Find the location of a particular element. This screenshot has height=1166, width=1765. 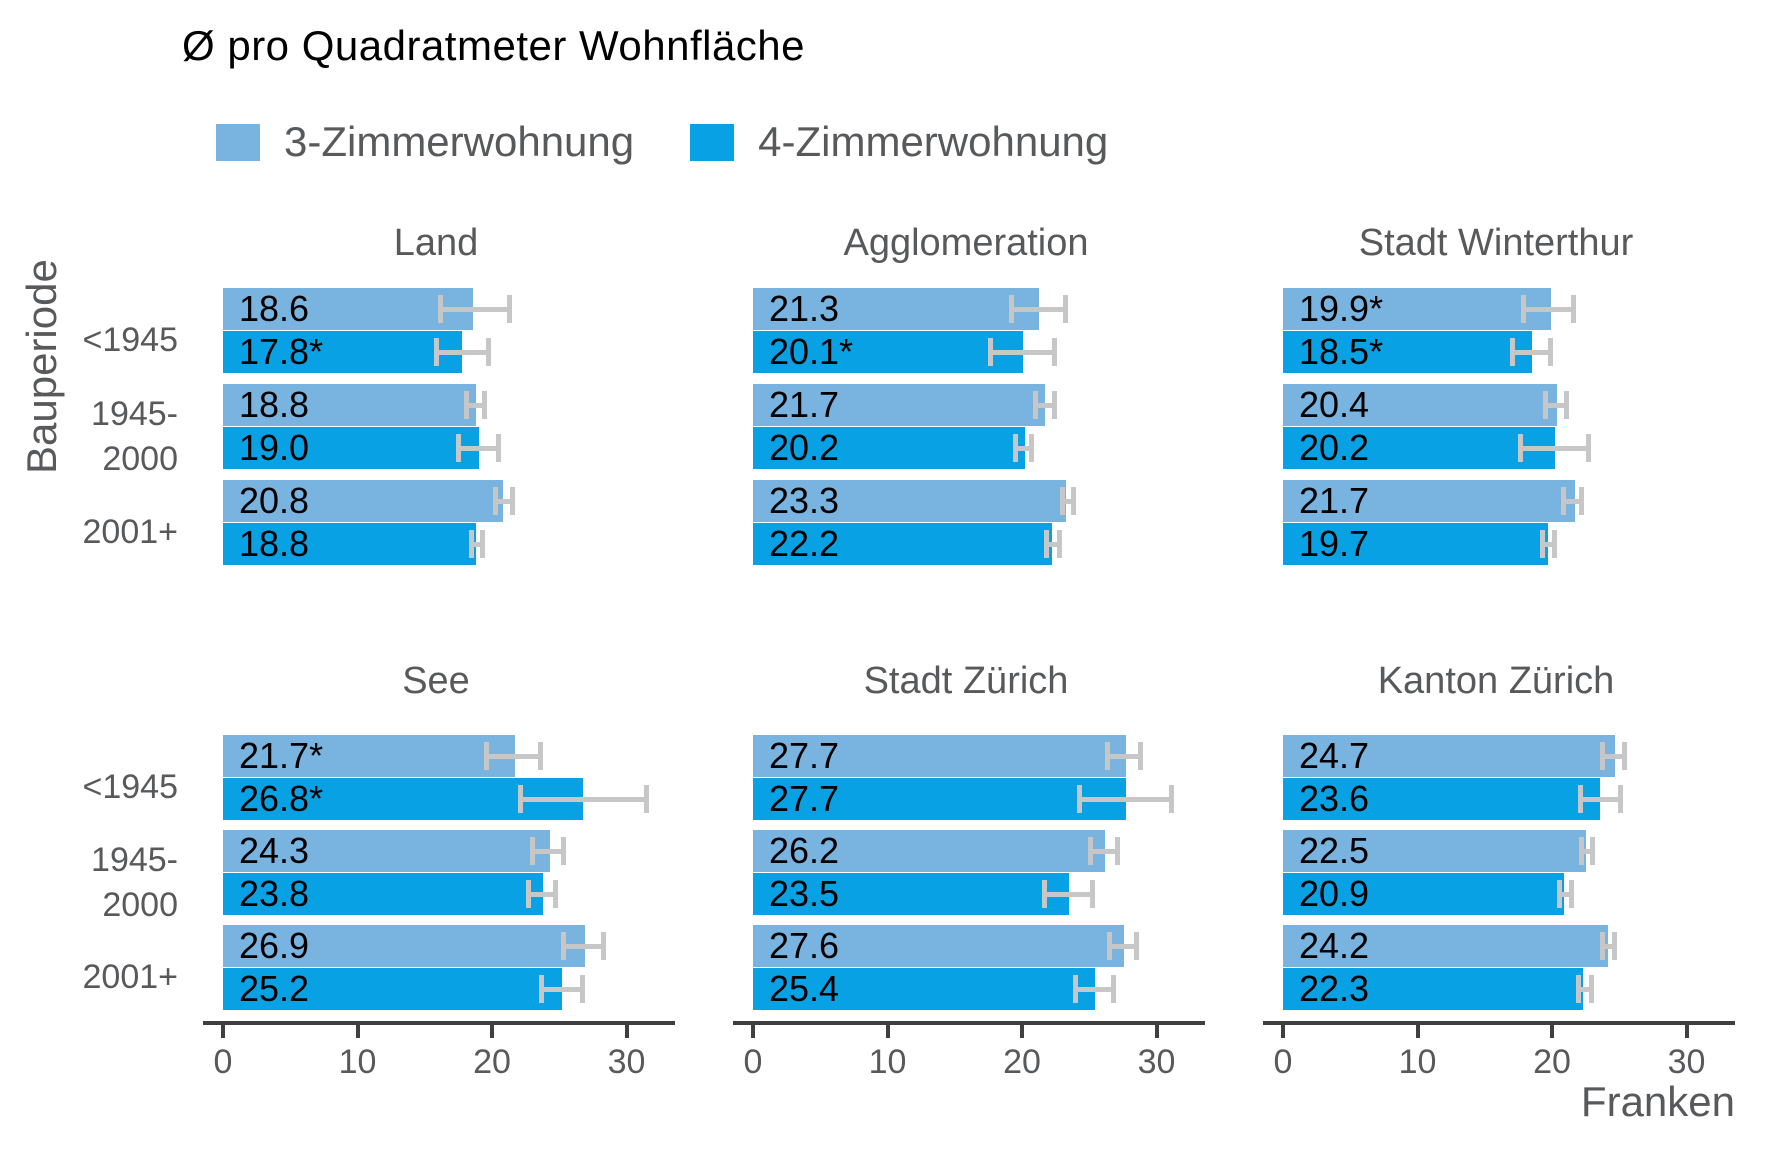

bar-value-label: 20.2 is located at coordinates (804, 447).